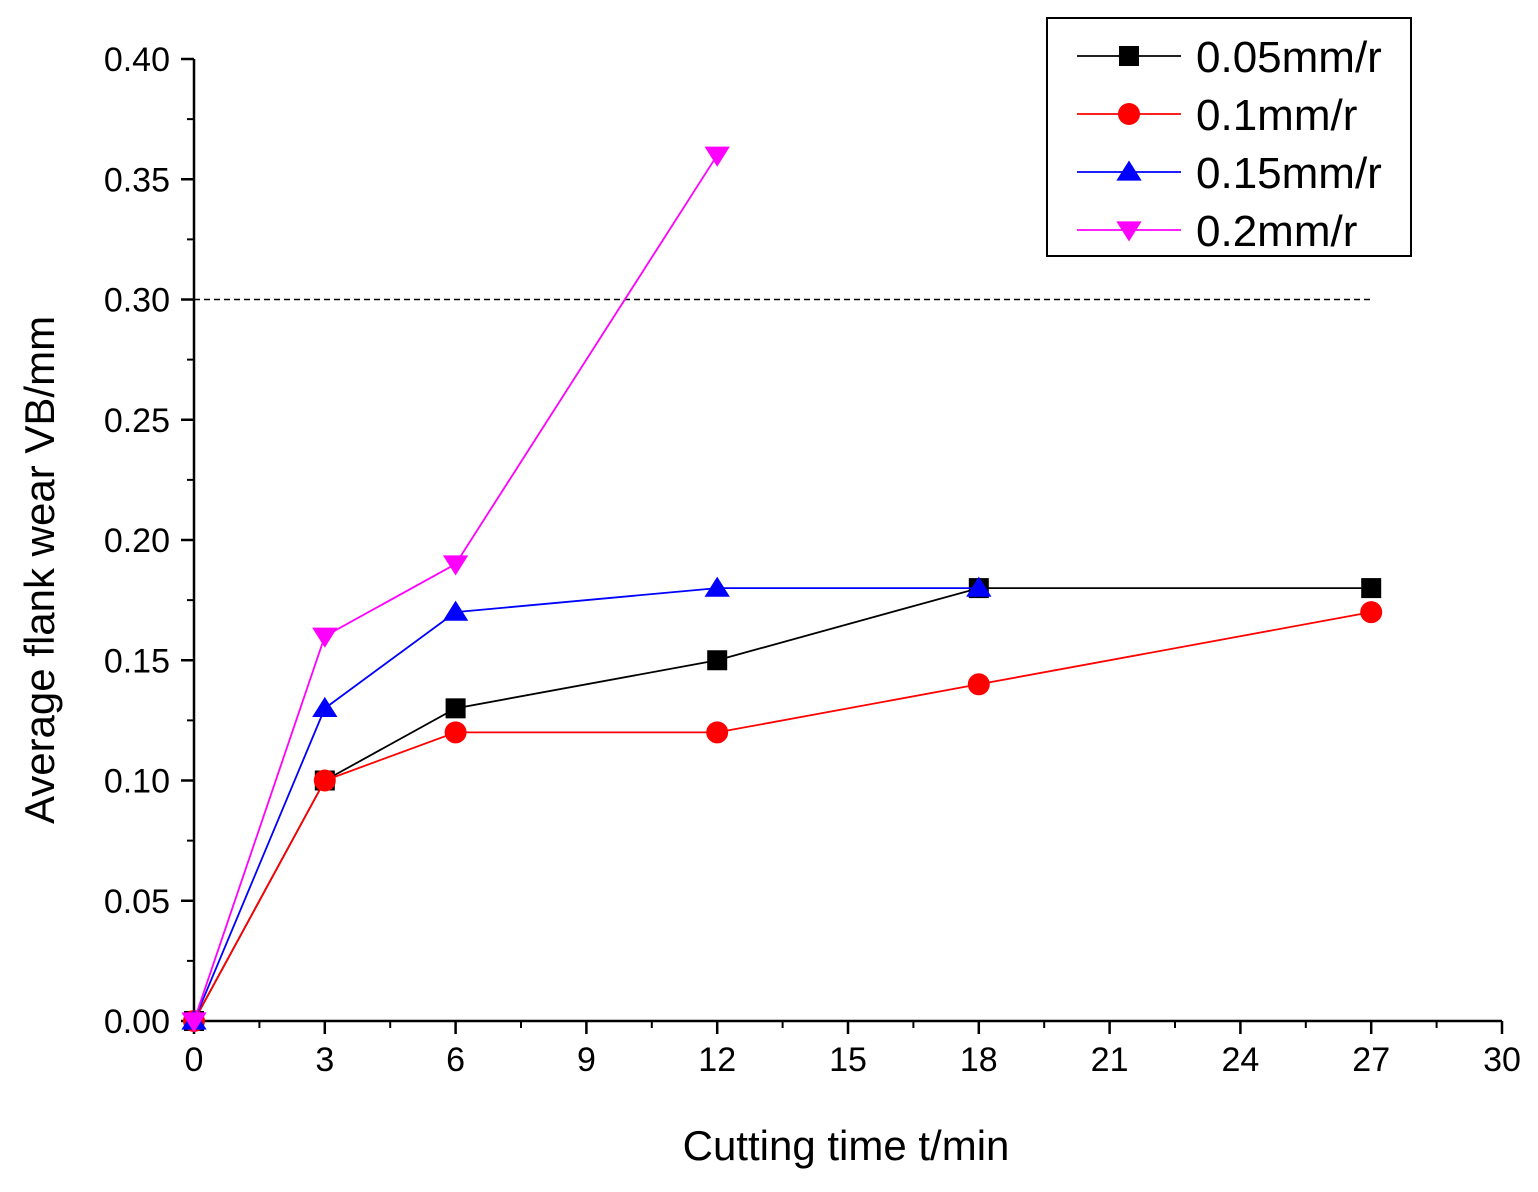 The image size is (1538, 1192). Describe the element at coordinates (586, 1060) in the screenshot. I see `x-tick-label: 9` at that location.